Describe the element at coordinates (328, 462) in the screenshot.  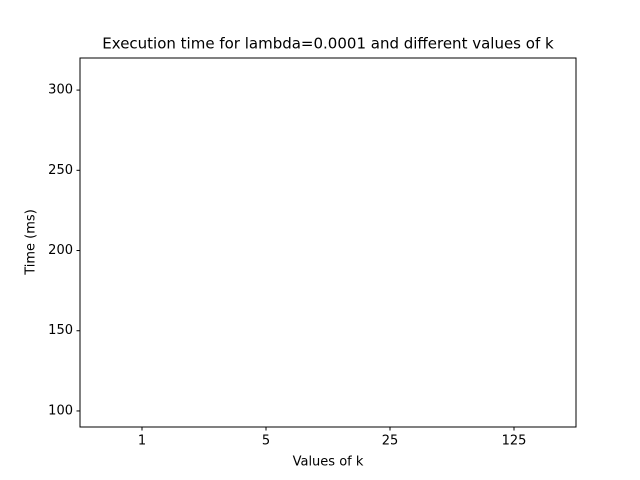
I see `x-axis-label: Values of k` at that location.